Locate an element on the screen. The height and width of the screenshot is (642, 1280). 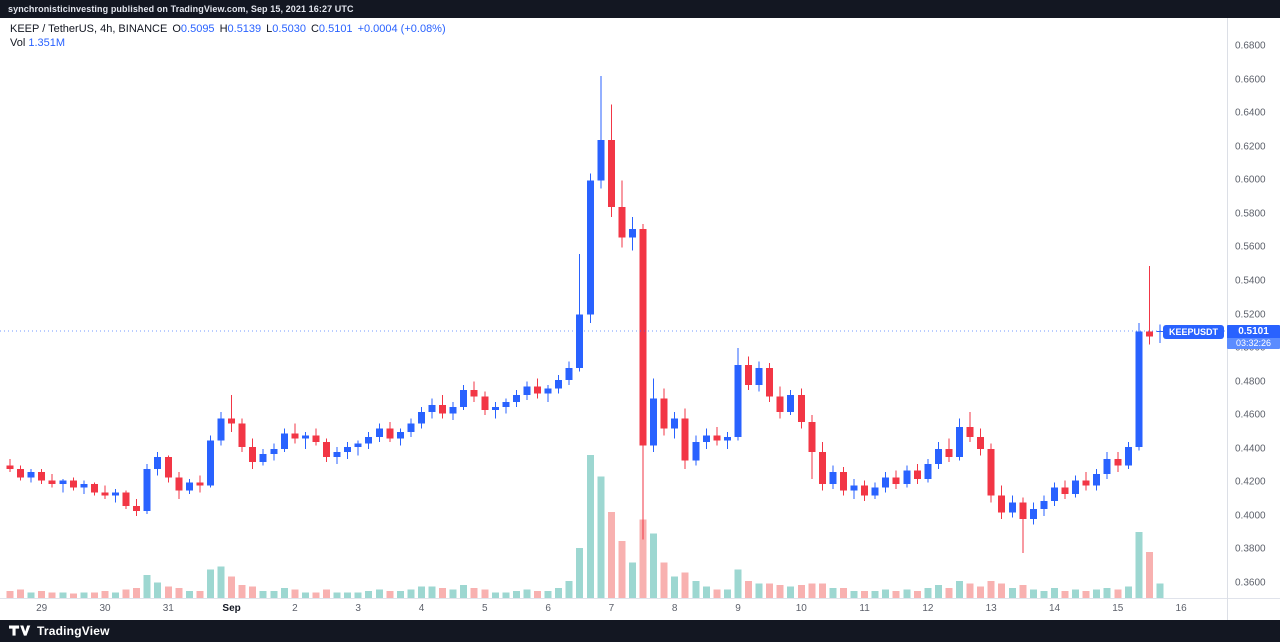
open-label: O is located at coordinates (176, 29).